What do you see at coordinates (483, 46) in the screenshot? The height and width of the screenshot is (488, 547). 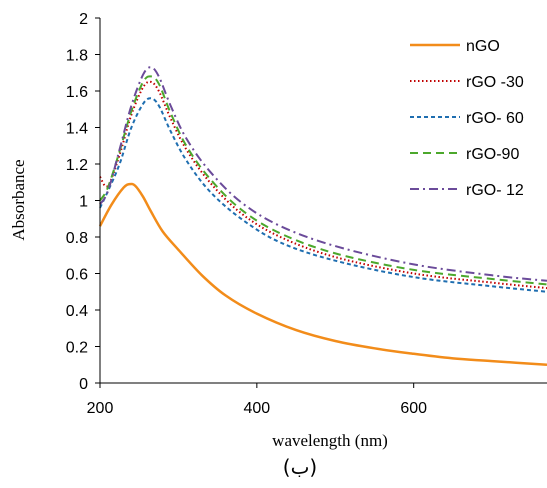 I see `legend-label: nGO` at bounding box center [483, 46].